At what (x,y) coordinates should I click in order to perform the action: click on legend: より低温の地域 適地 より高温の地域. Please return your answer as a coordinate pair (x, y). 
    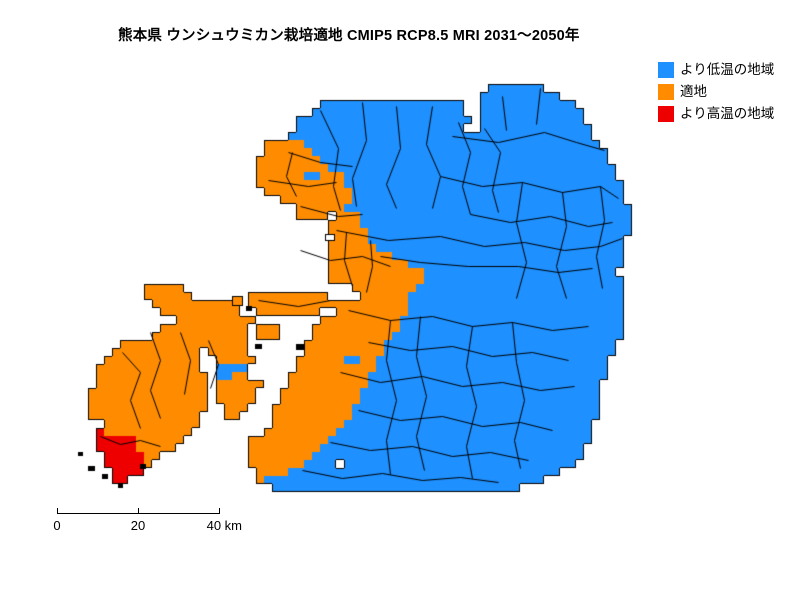
    Looking at the image, I should click on (716, 95).